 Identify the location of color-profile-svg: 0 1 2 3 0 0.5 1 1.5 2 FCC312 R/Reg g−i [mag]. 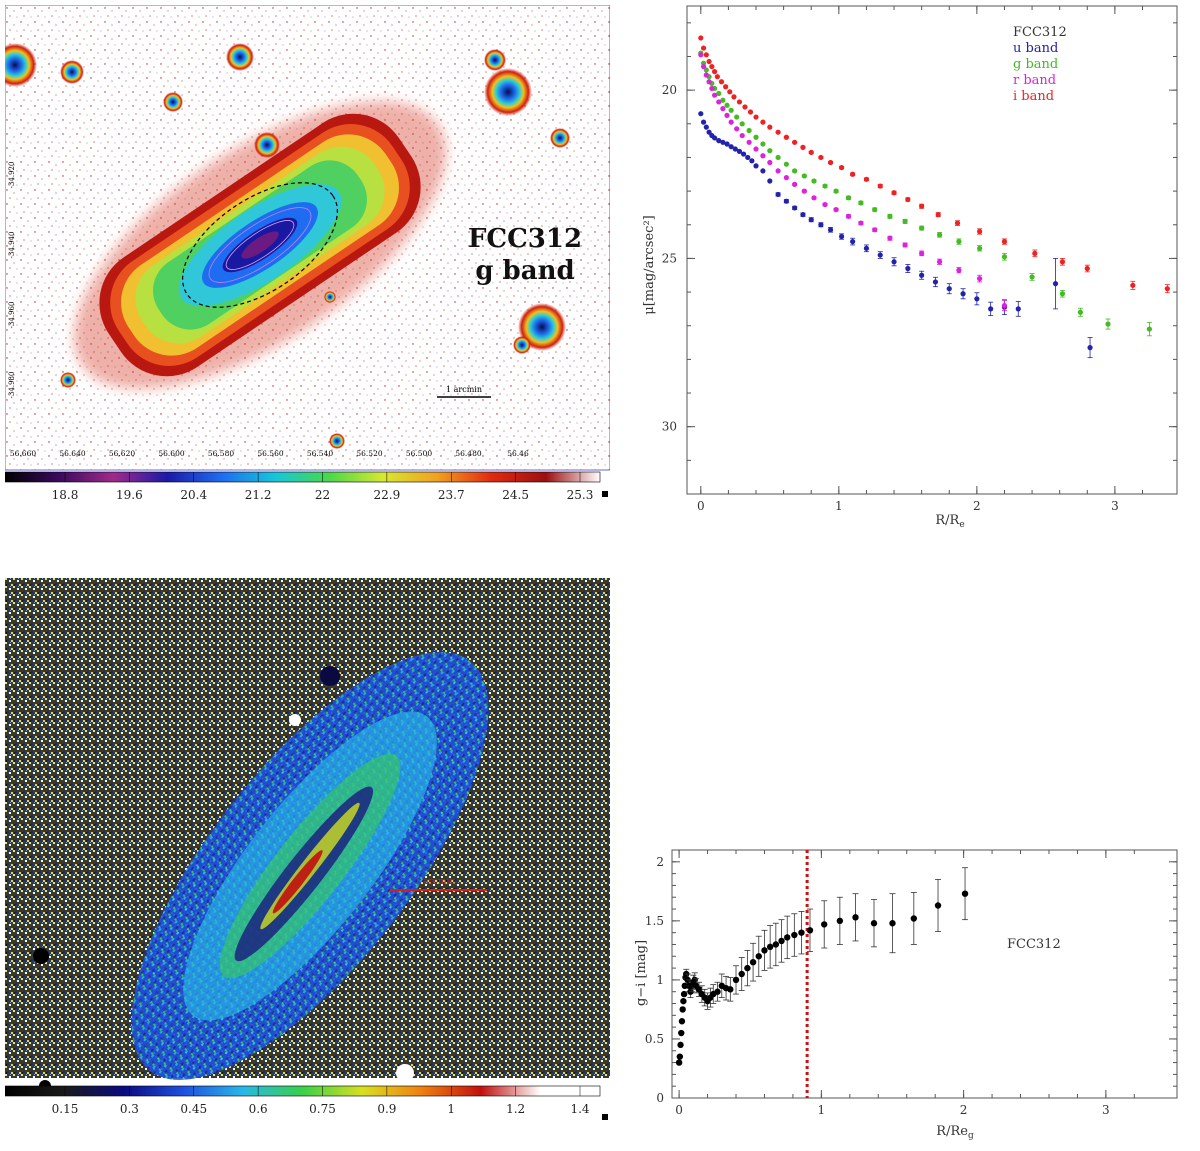
(906, 995).